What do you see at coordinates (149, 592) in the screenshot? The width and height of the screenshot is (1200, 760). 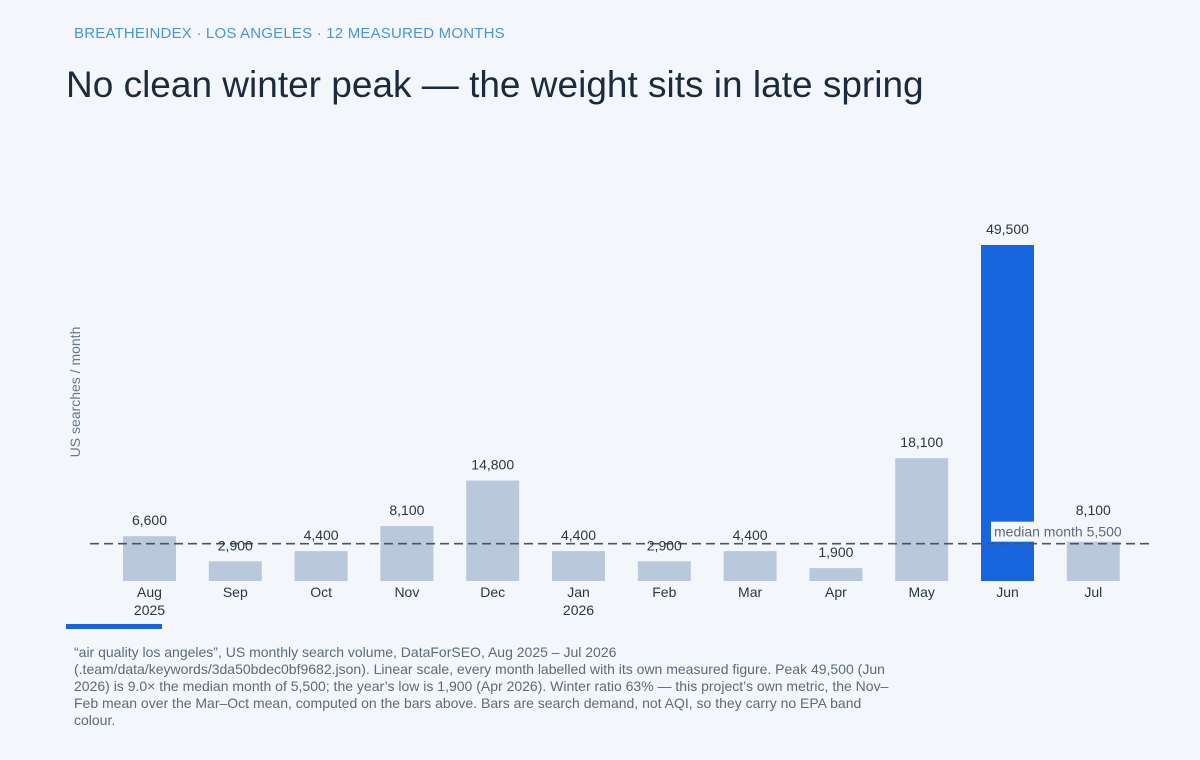 I see `x-tick-label-aug: Aug` at bounding box center [149, 592].